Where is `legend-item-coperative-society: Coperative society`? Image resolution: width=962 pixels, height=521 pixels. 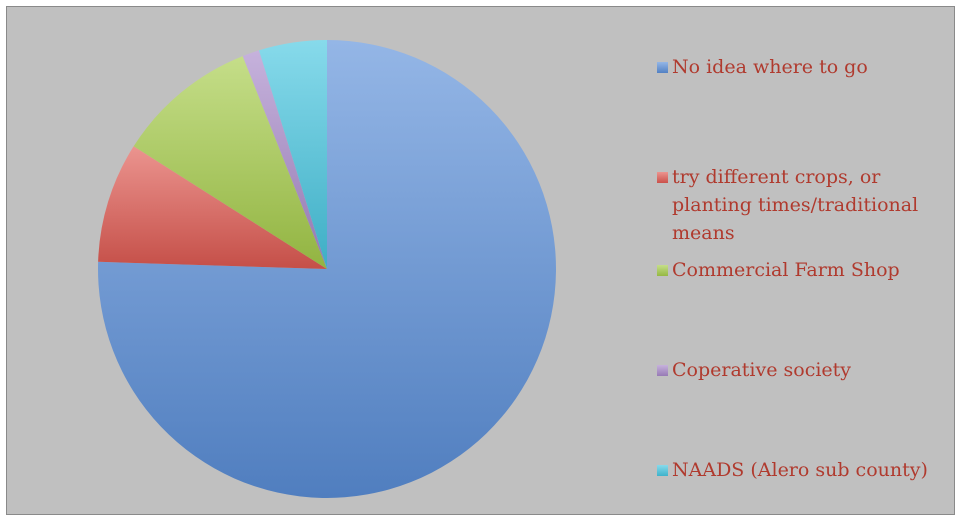
legend-item-coperative-society: Coperative society is located at coordinates (804, 370).